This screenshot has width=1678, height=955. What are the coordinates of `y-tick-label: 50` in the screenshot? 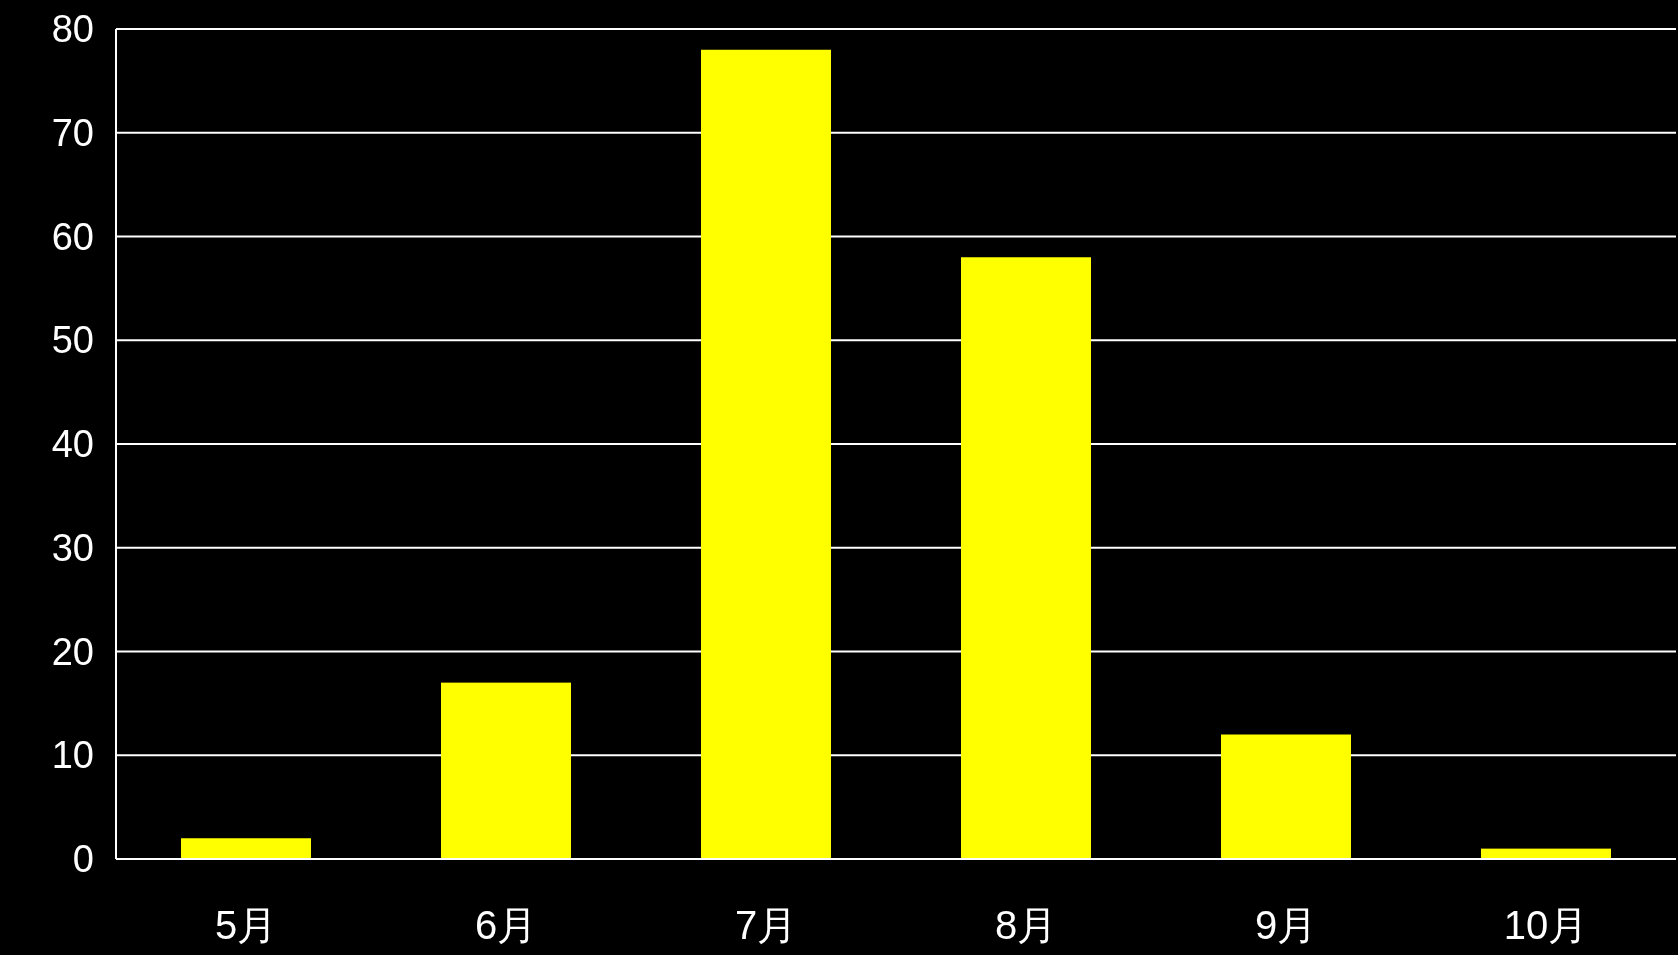 It's located at (72, 340).